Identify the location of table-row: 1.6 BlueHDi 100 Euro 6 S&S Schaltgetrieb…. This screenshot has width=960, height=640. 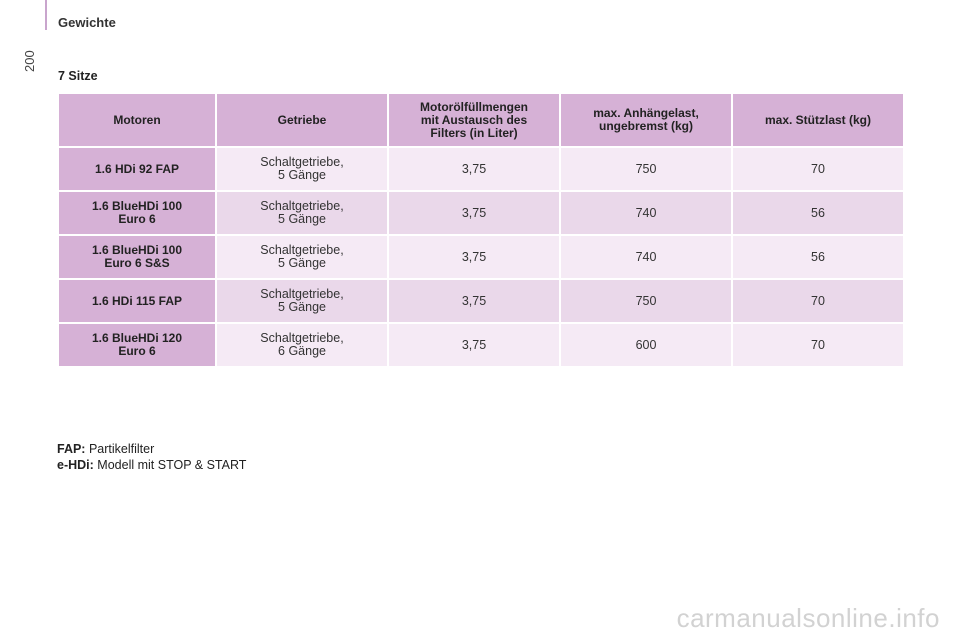
(481, 257).